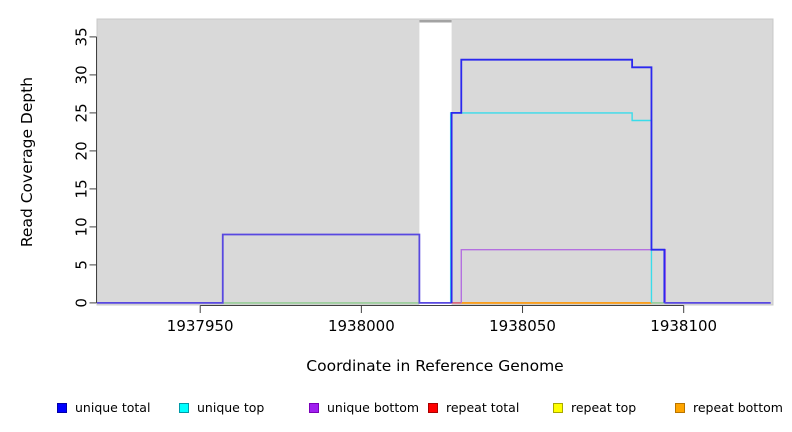 Image resolution: width=792 pixels, height=432 pixels. Describe the element at coordinates (113, 407) in the screenshot. I see `legend-label: unique total` at that location.